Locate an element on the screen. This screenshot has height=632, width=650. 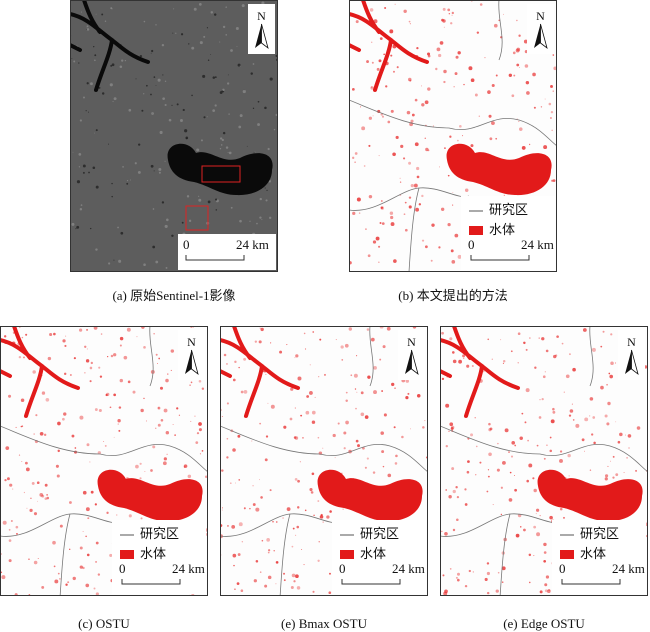
study-boundary is located at coordinates (104, 461).